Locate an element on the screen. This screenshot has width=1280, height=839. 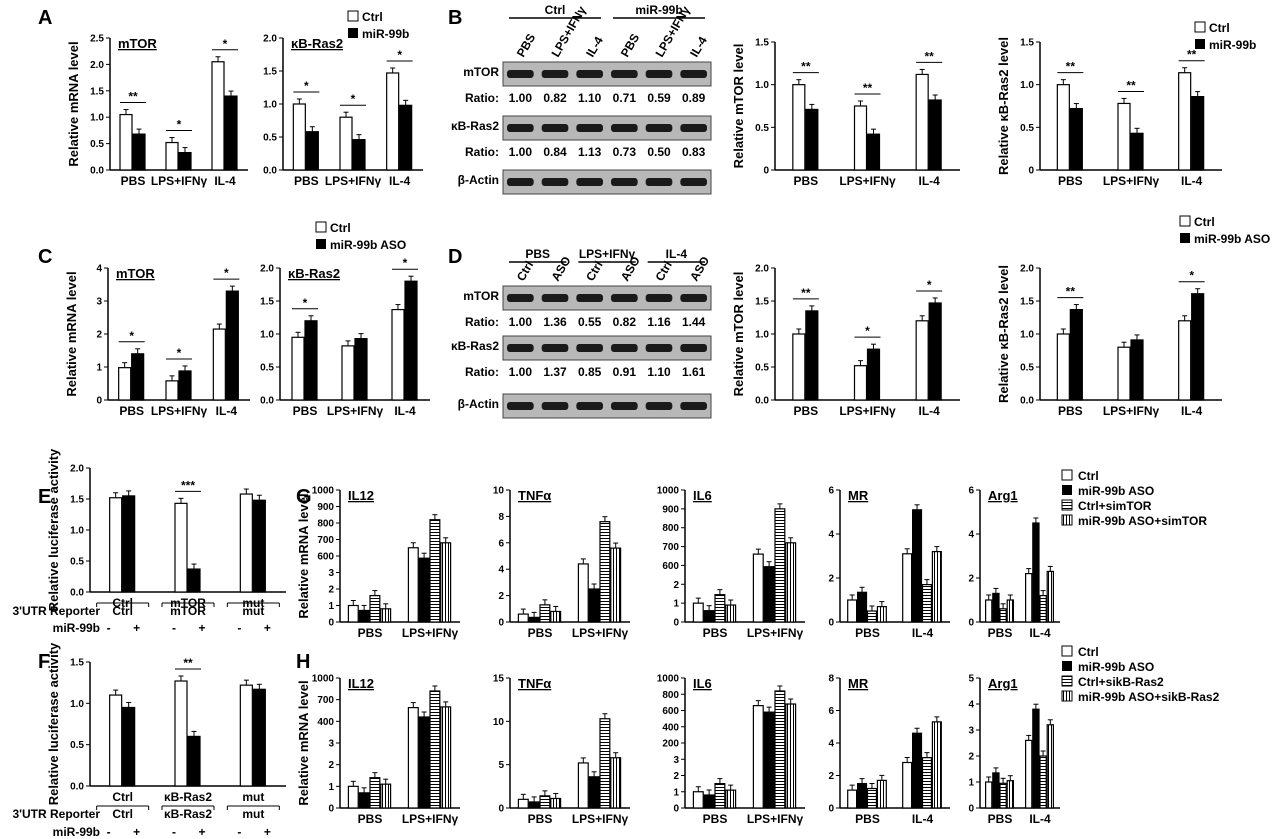
y-tick-label: 1 is located at coordinates (971, 783).